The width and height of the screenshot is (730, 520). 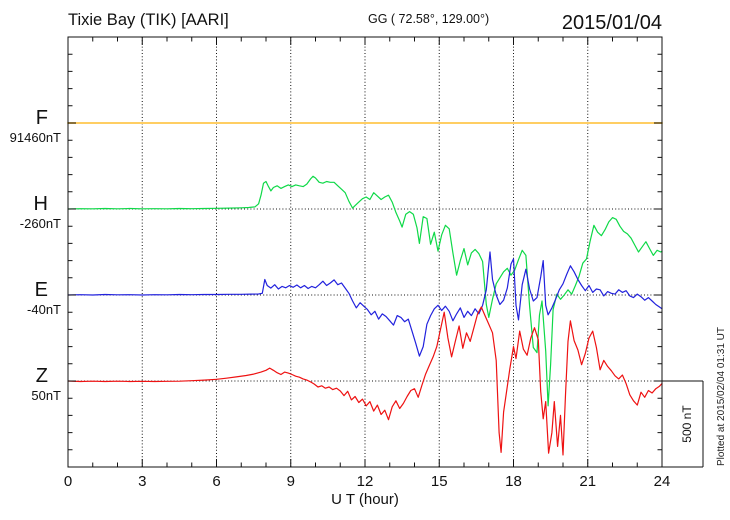 What do you see at coordinates (291, 481) in the screenshot?
I see `x-tick-label: 9` at bounding box center [291, 481].